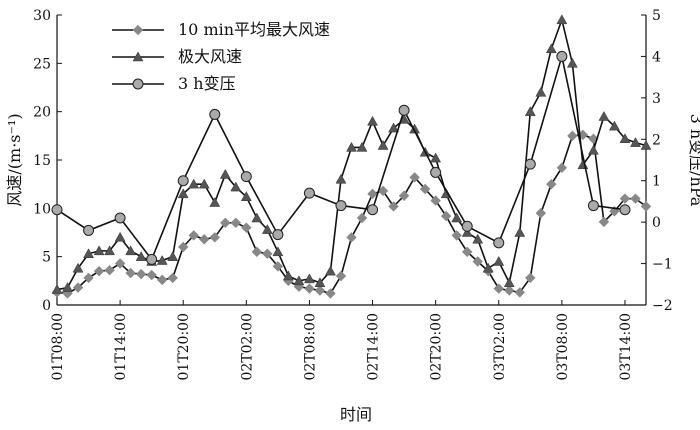 The image size is (700, 430). I want to click on y-axis-left-title: 风速/(m·s⁻¹), so click(14, 159).